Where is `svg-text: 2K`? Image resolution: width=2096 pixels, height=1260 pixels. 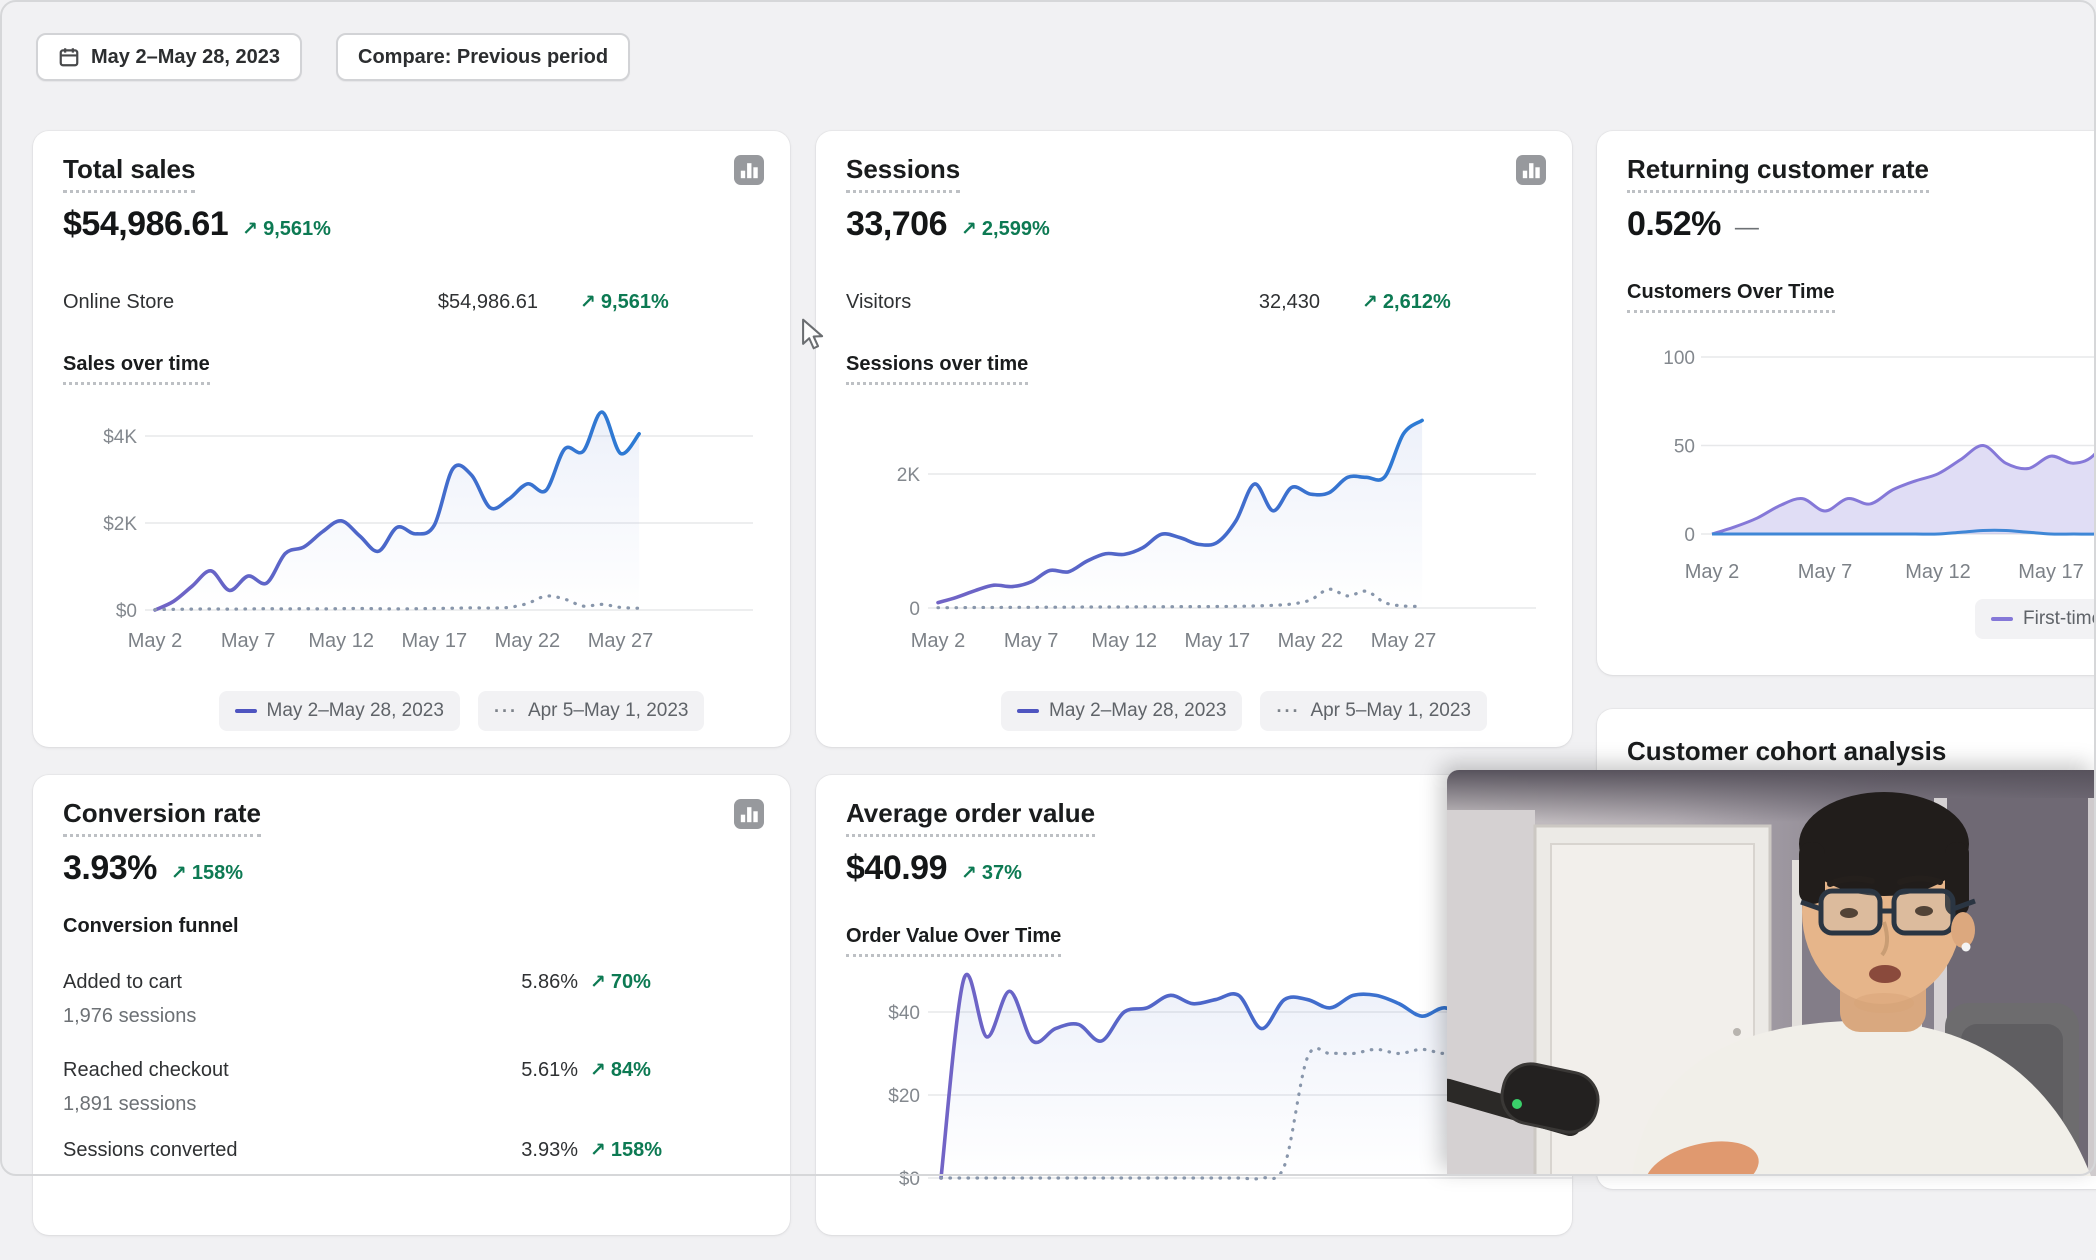
svg-text: 2K is located at coordinates (909, 475).